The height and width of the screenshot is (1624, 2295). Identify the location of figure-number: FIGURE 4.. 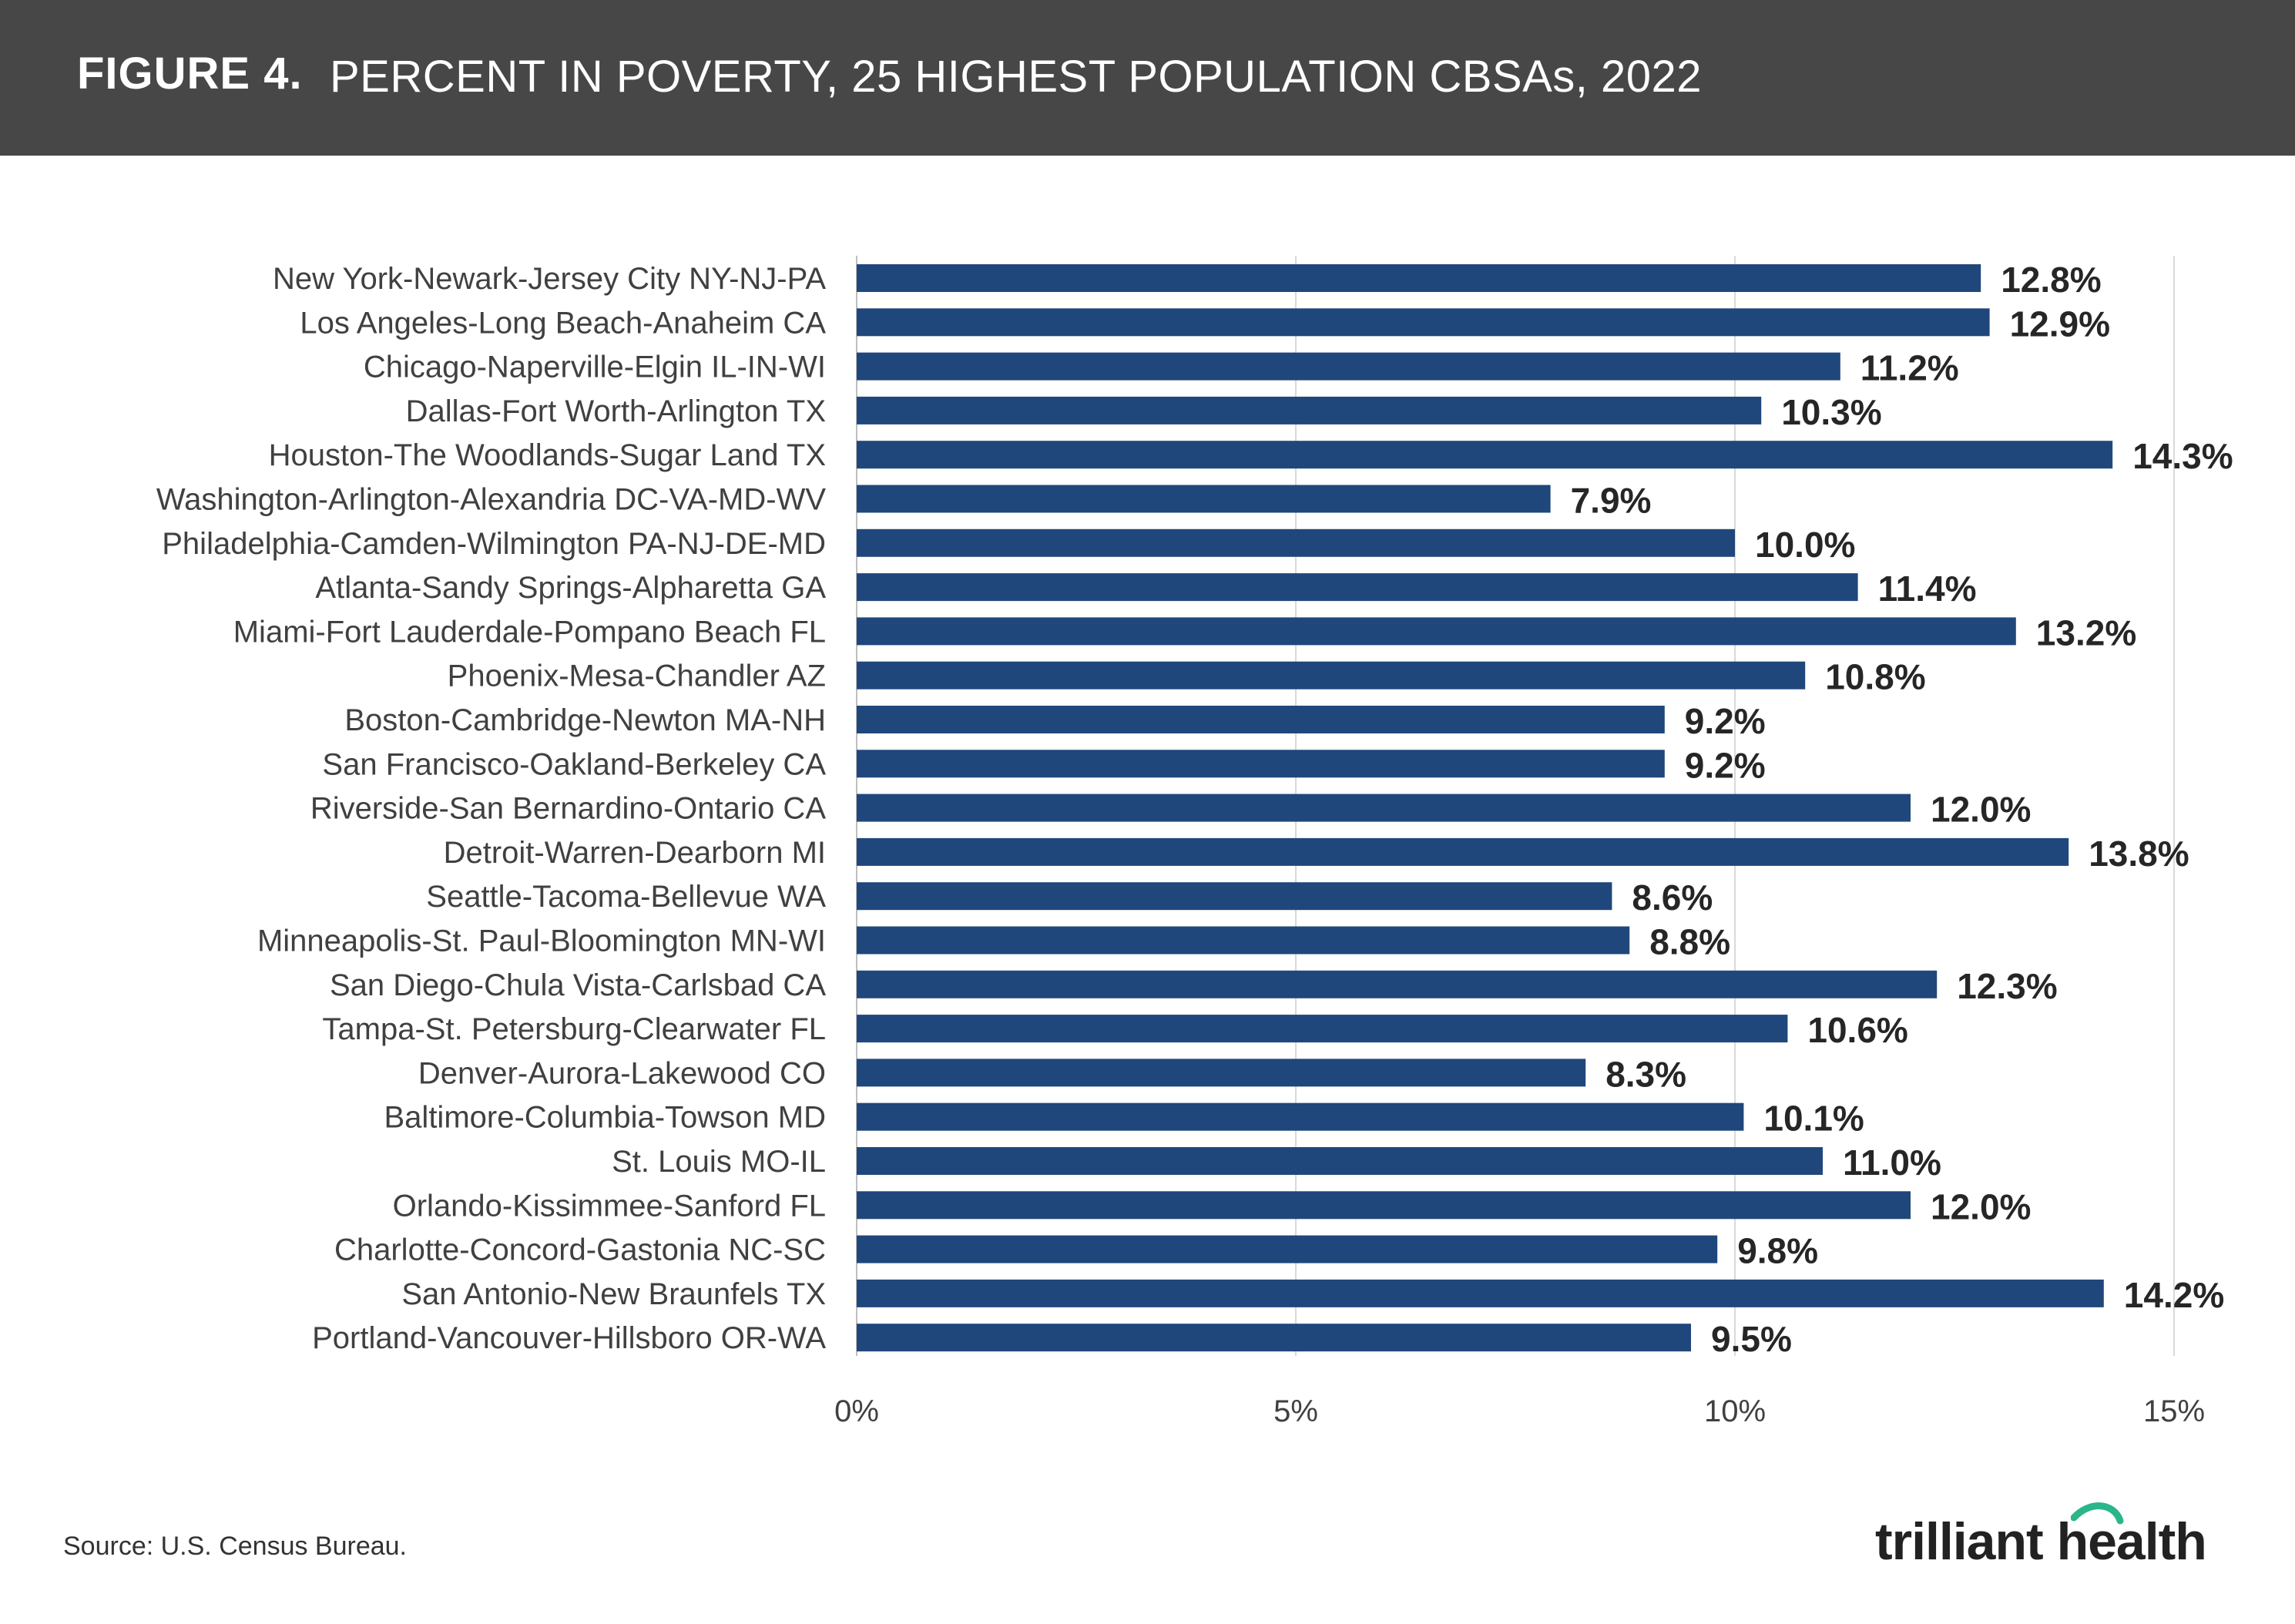
(190, 74).